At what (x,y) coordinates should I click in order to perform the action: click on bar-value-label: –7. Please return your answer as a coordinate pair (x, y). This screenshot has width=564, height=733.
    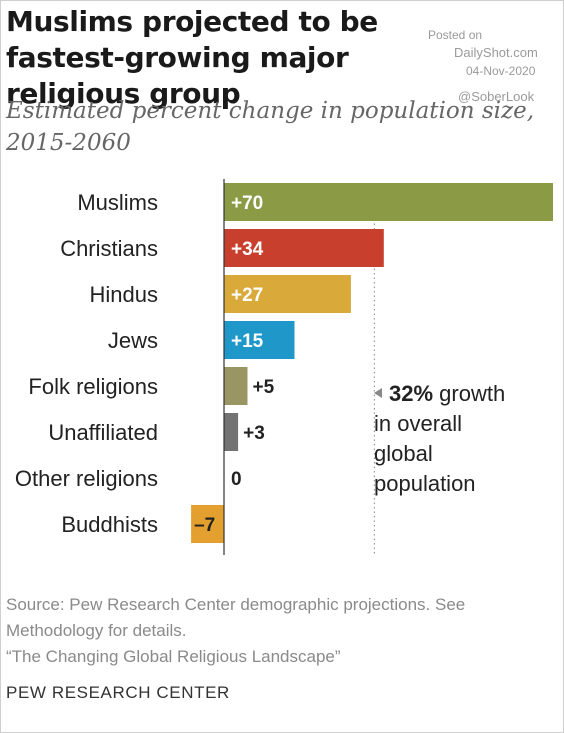
    Looking at the image, I should click on (204, 525).